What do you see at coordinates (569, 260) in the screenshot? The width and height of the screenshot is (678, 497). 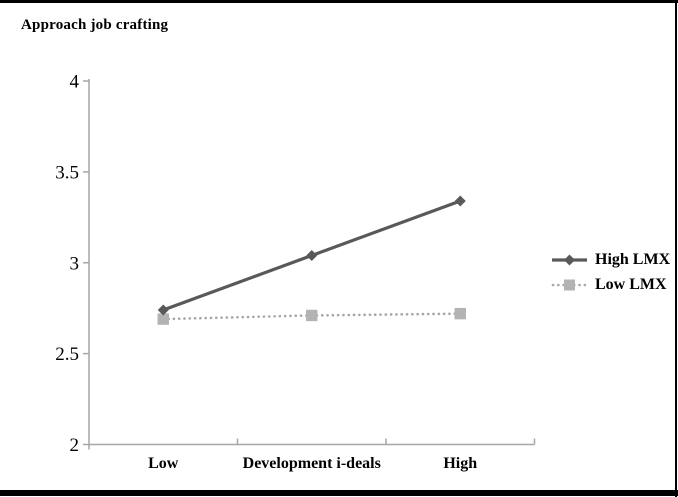 I see `high-lmx-line-sample-icon` at bounding box center [569, 260].